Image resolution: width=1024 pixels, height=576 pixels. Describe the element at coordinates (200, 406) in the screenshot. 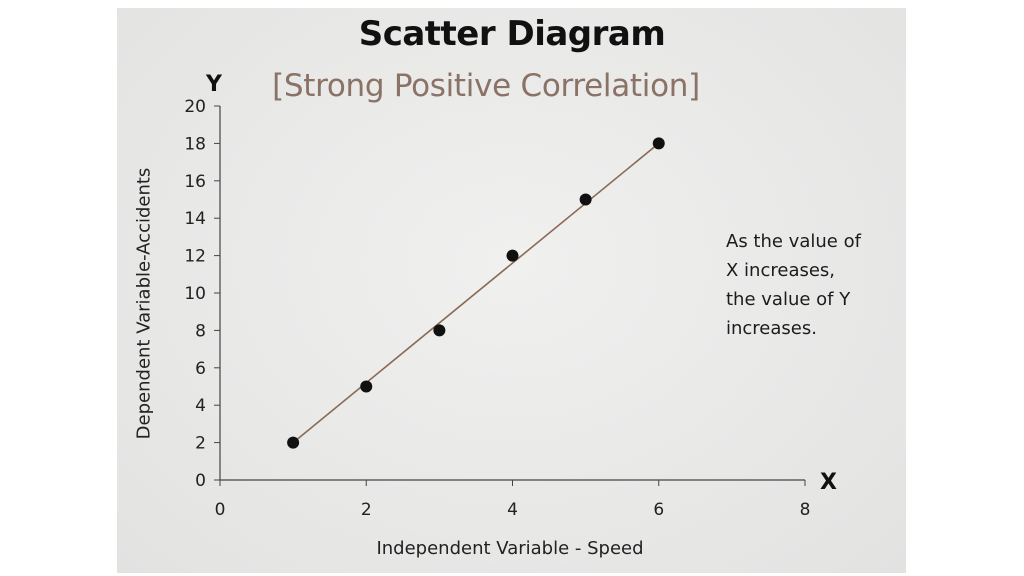

I see `y-tick-label: 4` at that location.